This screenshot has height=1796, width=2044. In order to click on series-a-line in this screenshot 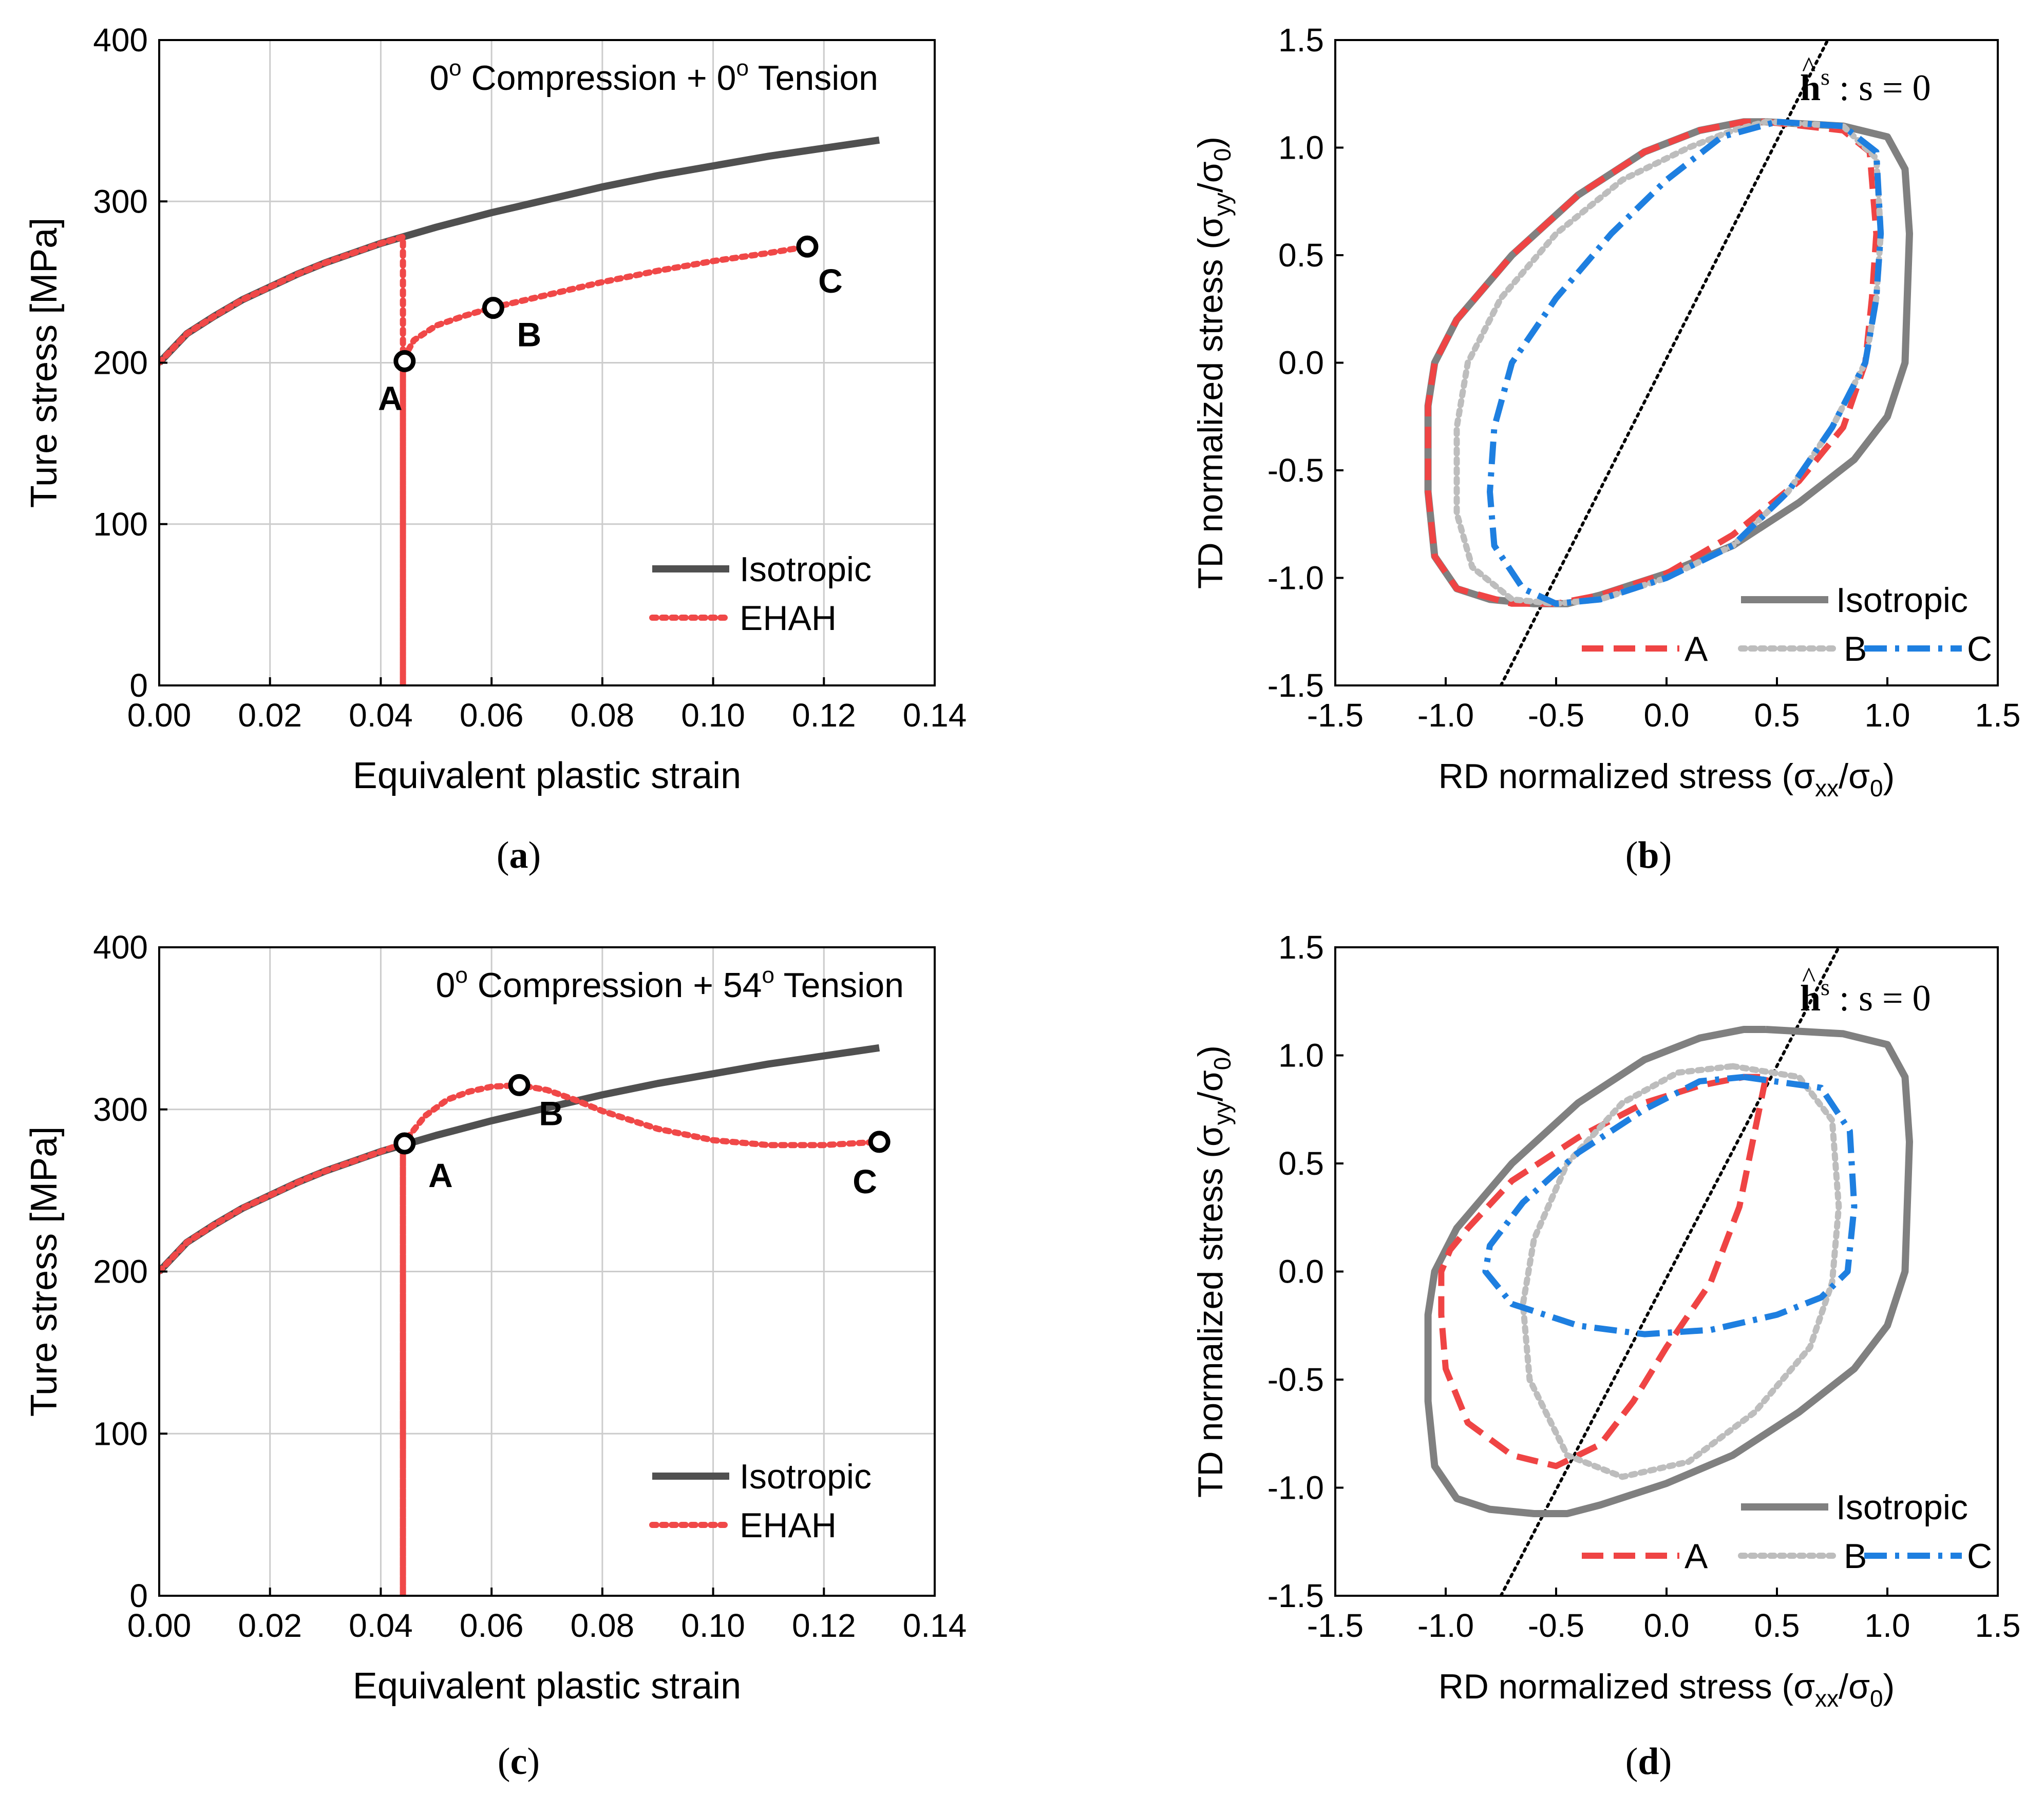, I will do `click(1652, 363)`.